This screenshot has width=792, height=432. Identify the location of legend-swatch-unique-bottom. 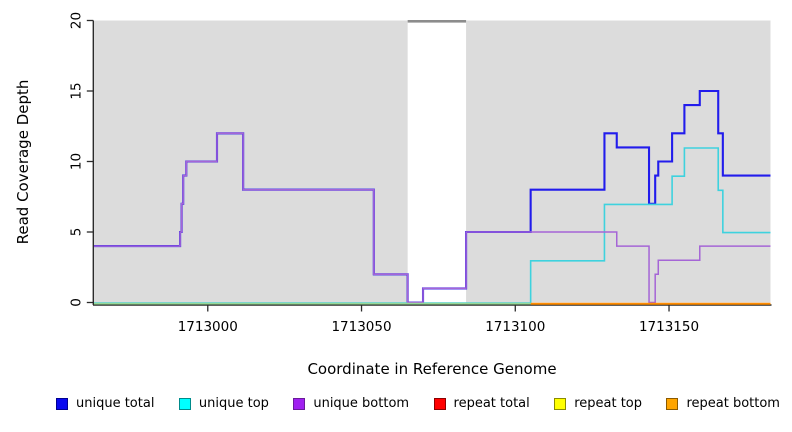
(299, 403).